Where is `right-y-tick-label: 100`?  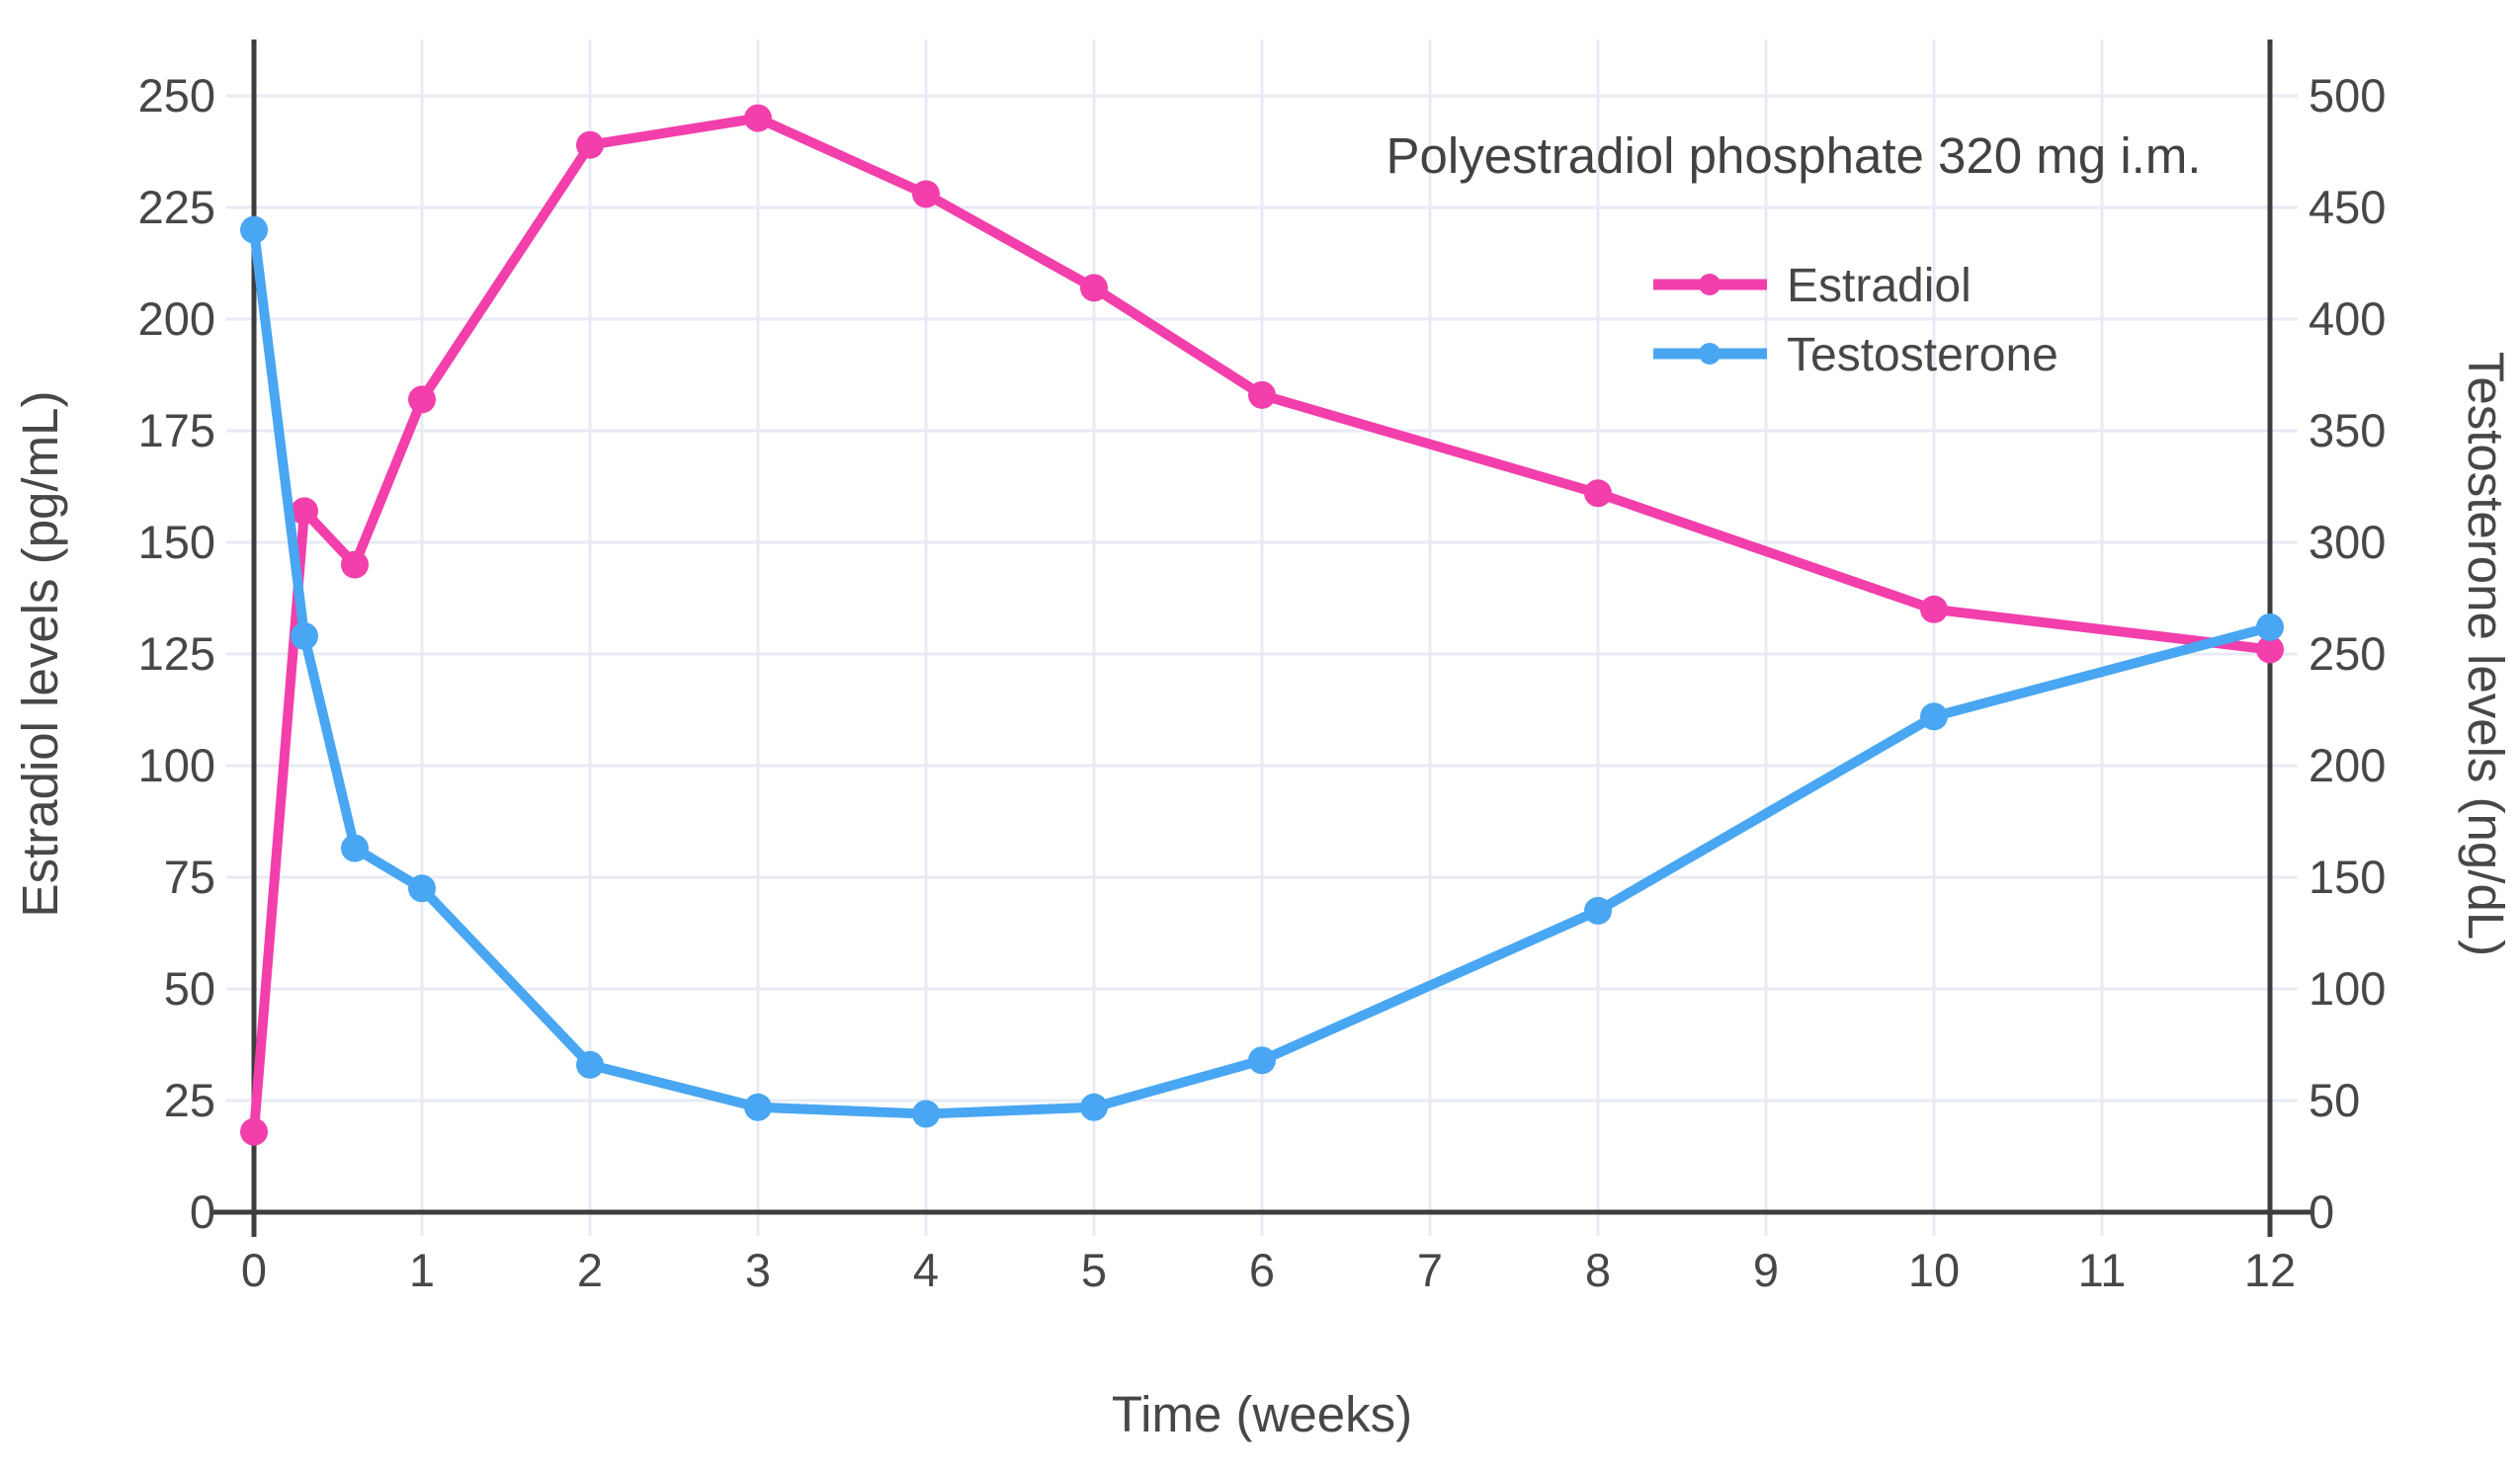 right-y-tick-label: 100 is located at coordinates (2347, 988).